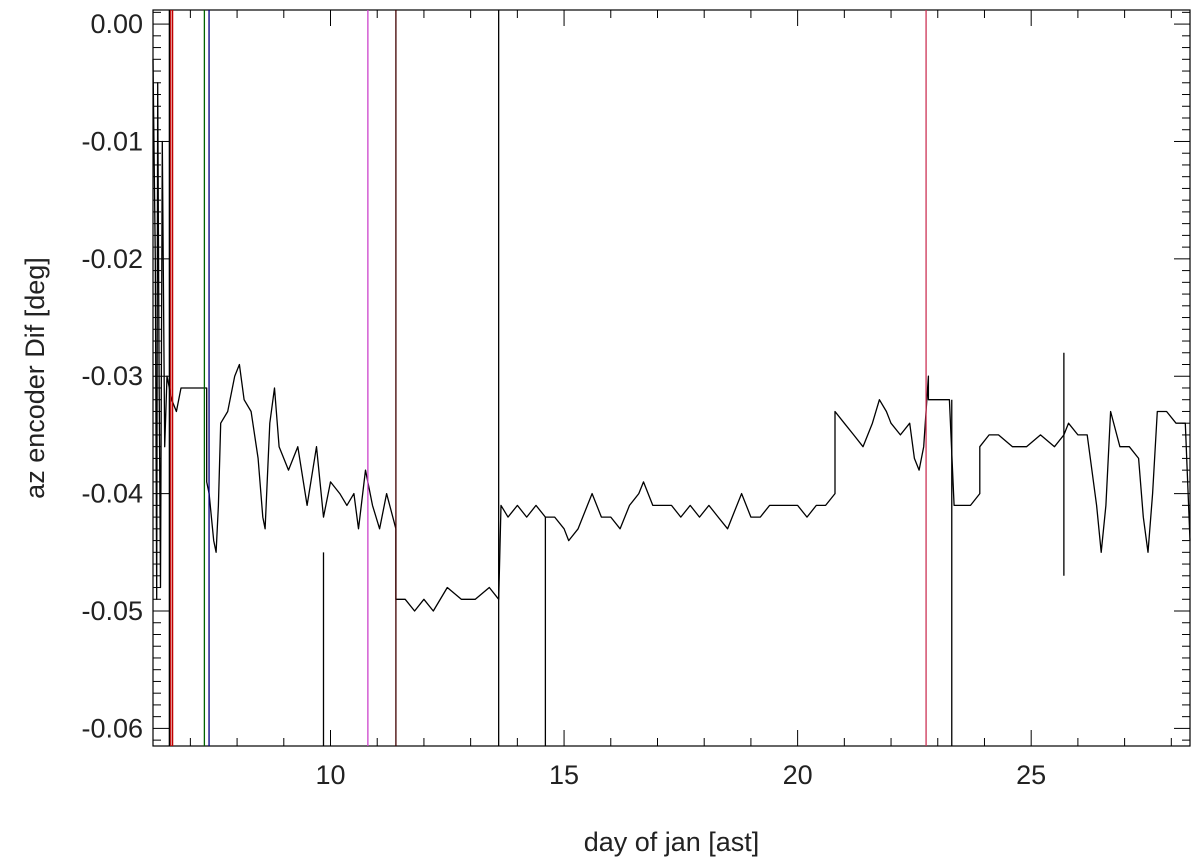 The image size is (1194, 861). Describe the element at coordinates (35, 378) in the screenshot. I see `y-axis-title: az encoder Dif [deg]` at that location.